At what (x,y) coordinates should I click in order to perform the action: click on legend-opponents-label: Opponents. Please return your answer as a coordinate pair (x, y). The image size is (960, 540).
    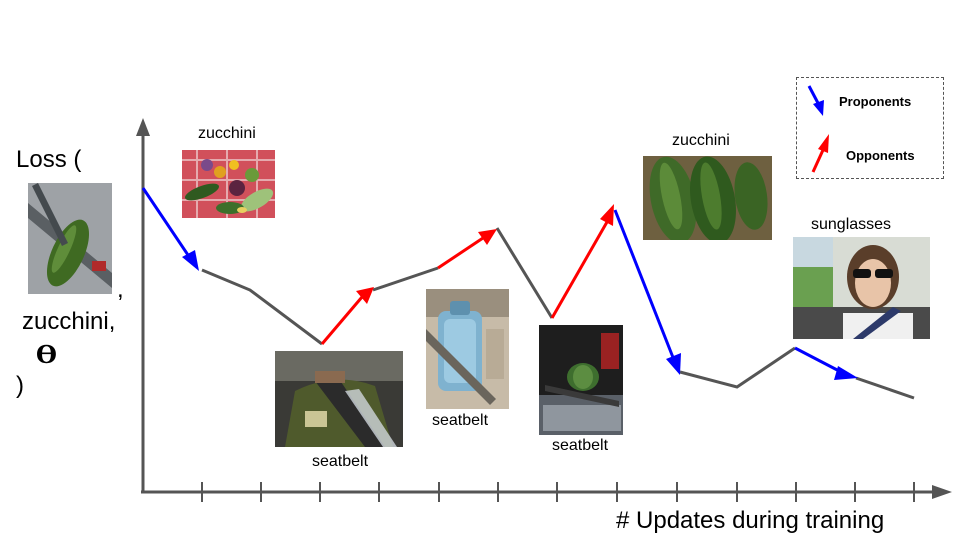
    Looking at the image, I should click on (880, 155).